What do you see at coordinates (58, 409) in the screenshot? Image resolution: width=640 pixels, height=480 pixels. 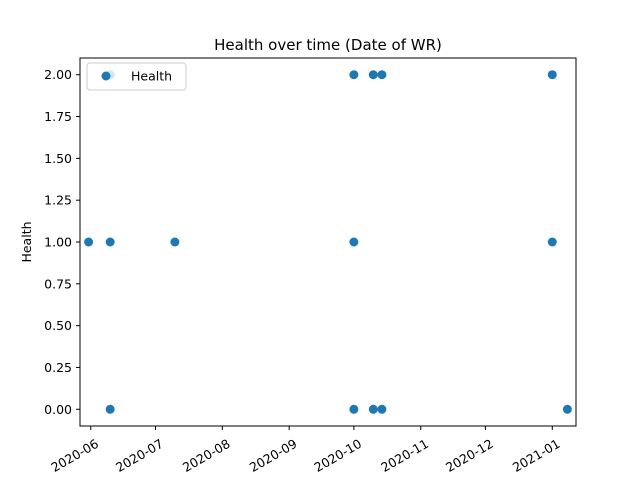 I see `y-tick-label: 0.00` at bounding box center [58, 409].